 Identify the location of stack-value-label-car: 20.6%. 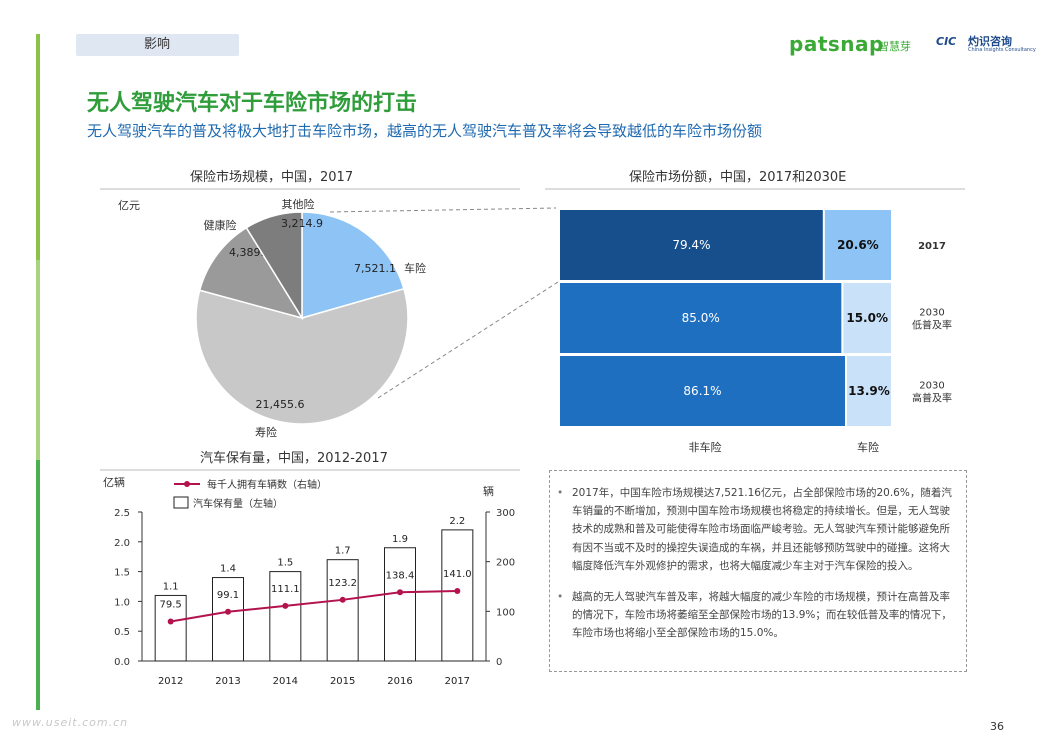
(858, 245).